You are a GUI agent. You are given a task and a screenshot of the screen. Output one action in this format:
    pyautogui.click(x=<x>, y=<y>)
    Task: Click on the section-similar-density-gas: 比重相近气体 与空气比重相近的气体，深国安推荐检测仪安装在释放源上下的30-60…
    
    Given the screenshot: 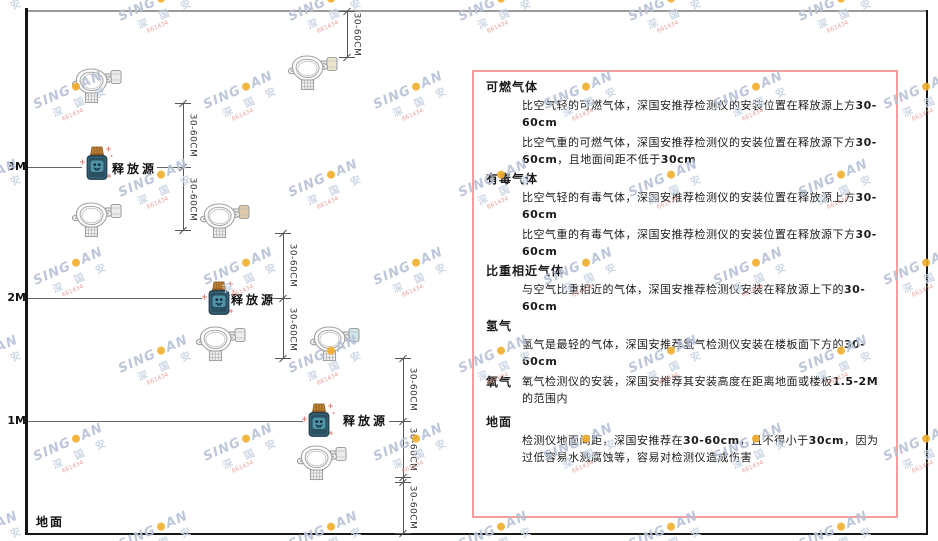 What is the action you would take?
    pyautogui.click(x=685, y=289)
    